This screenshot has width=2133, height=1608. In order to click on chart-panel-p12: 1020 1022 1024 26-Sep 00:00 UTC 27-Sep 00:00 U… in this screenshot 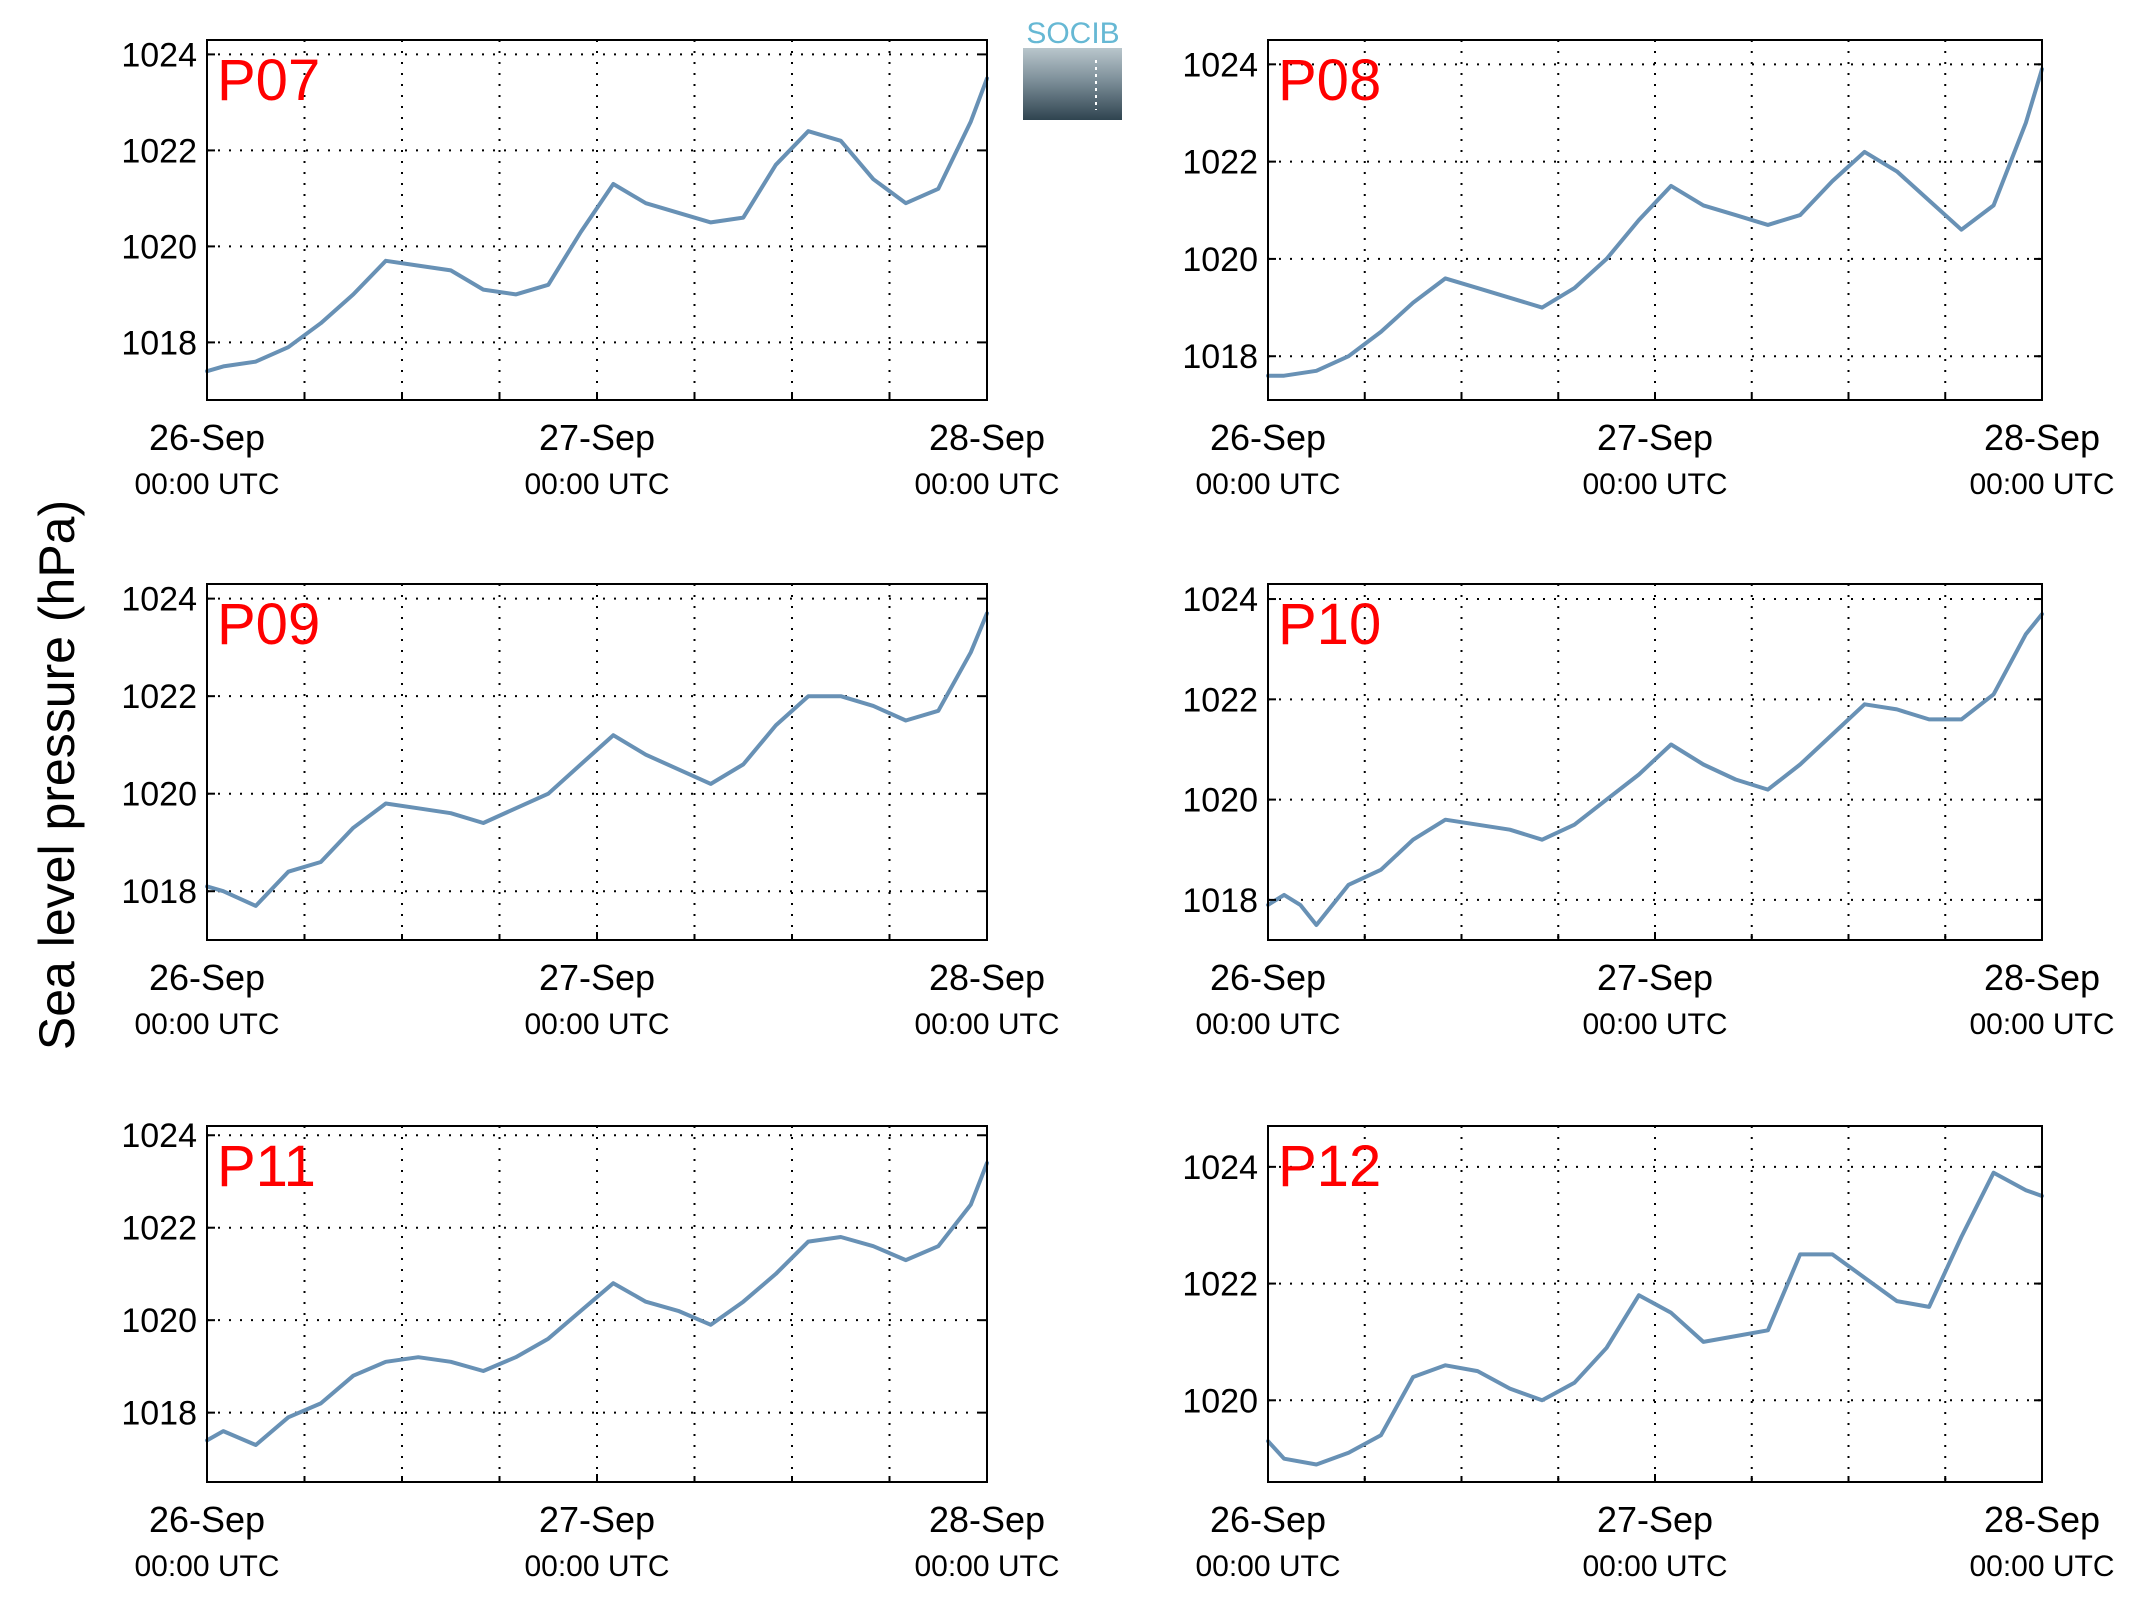, I will do `click(1648, 1354)`.